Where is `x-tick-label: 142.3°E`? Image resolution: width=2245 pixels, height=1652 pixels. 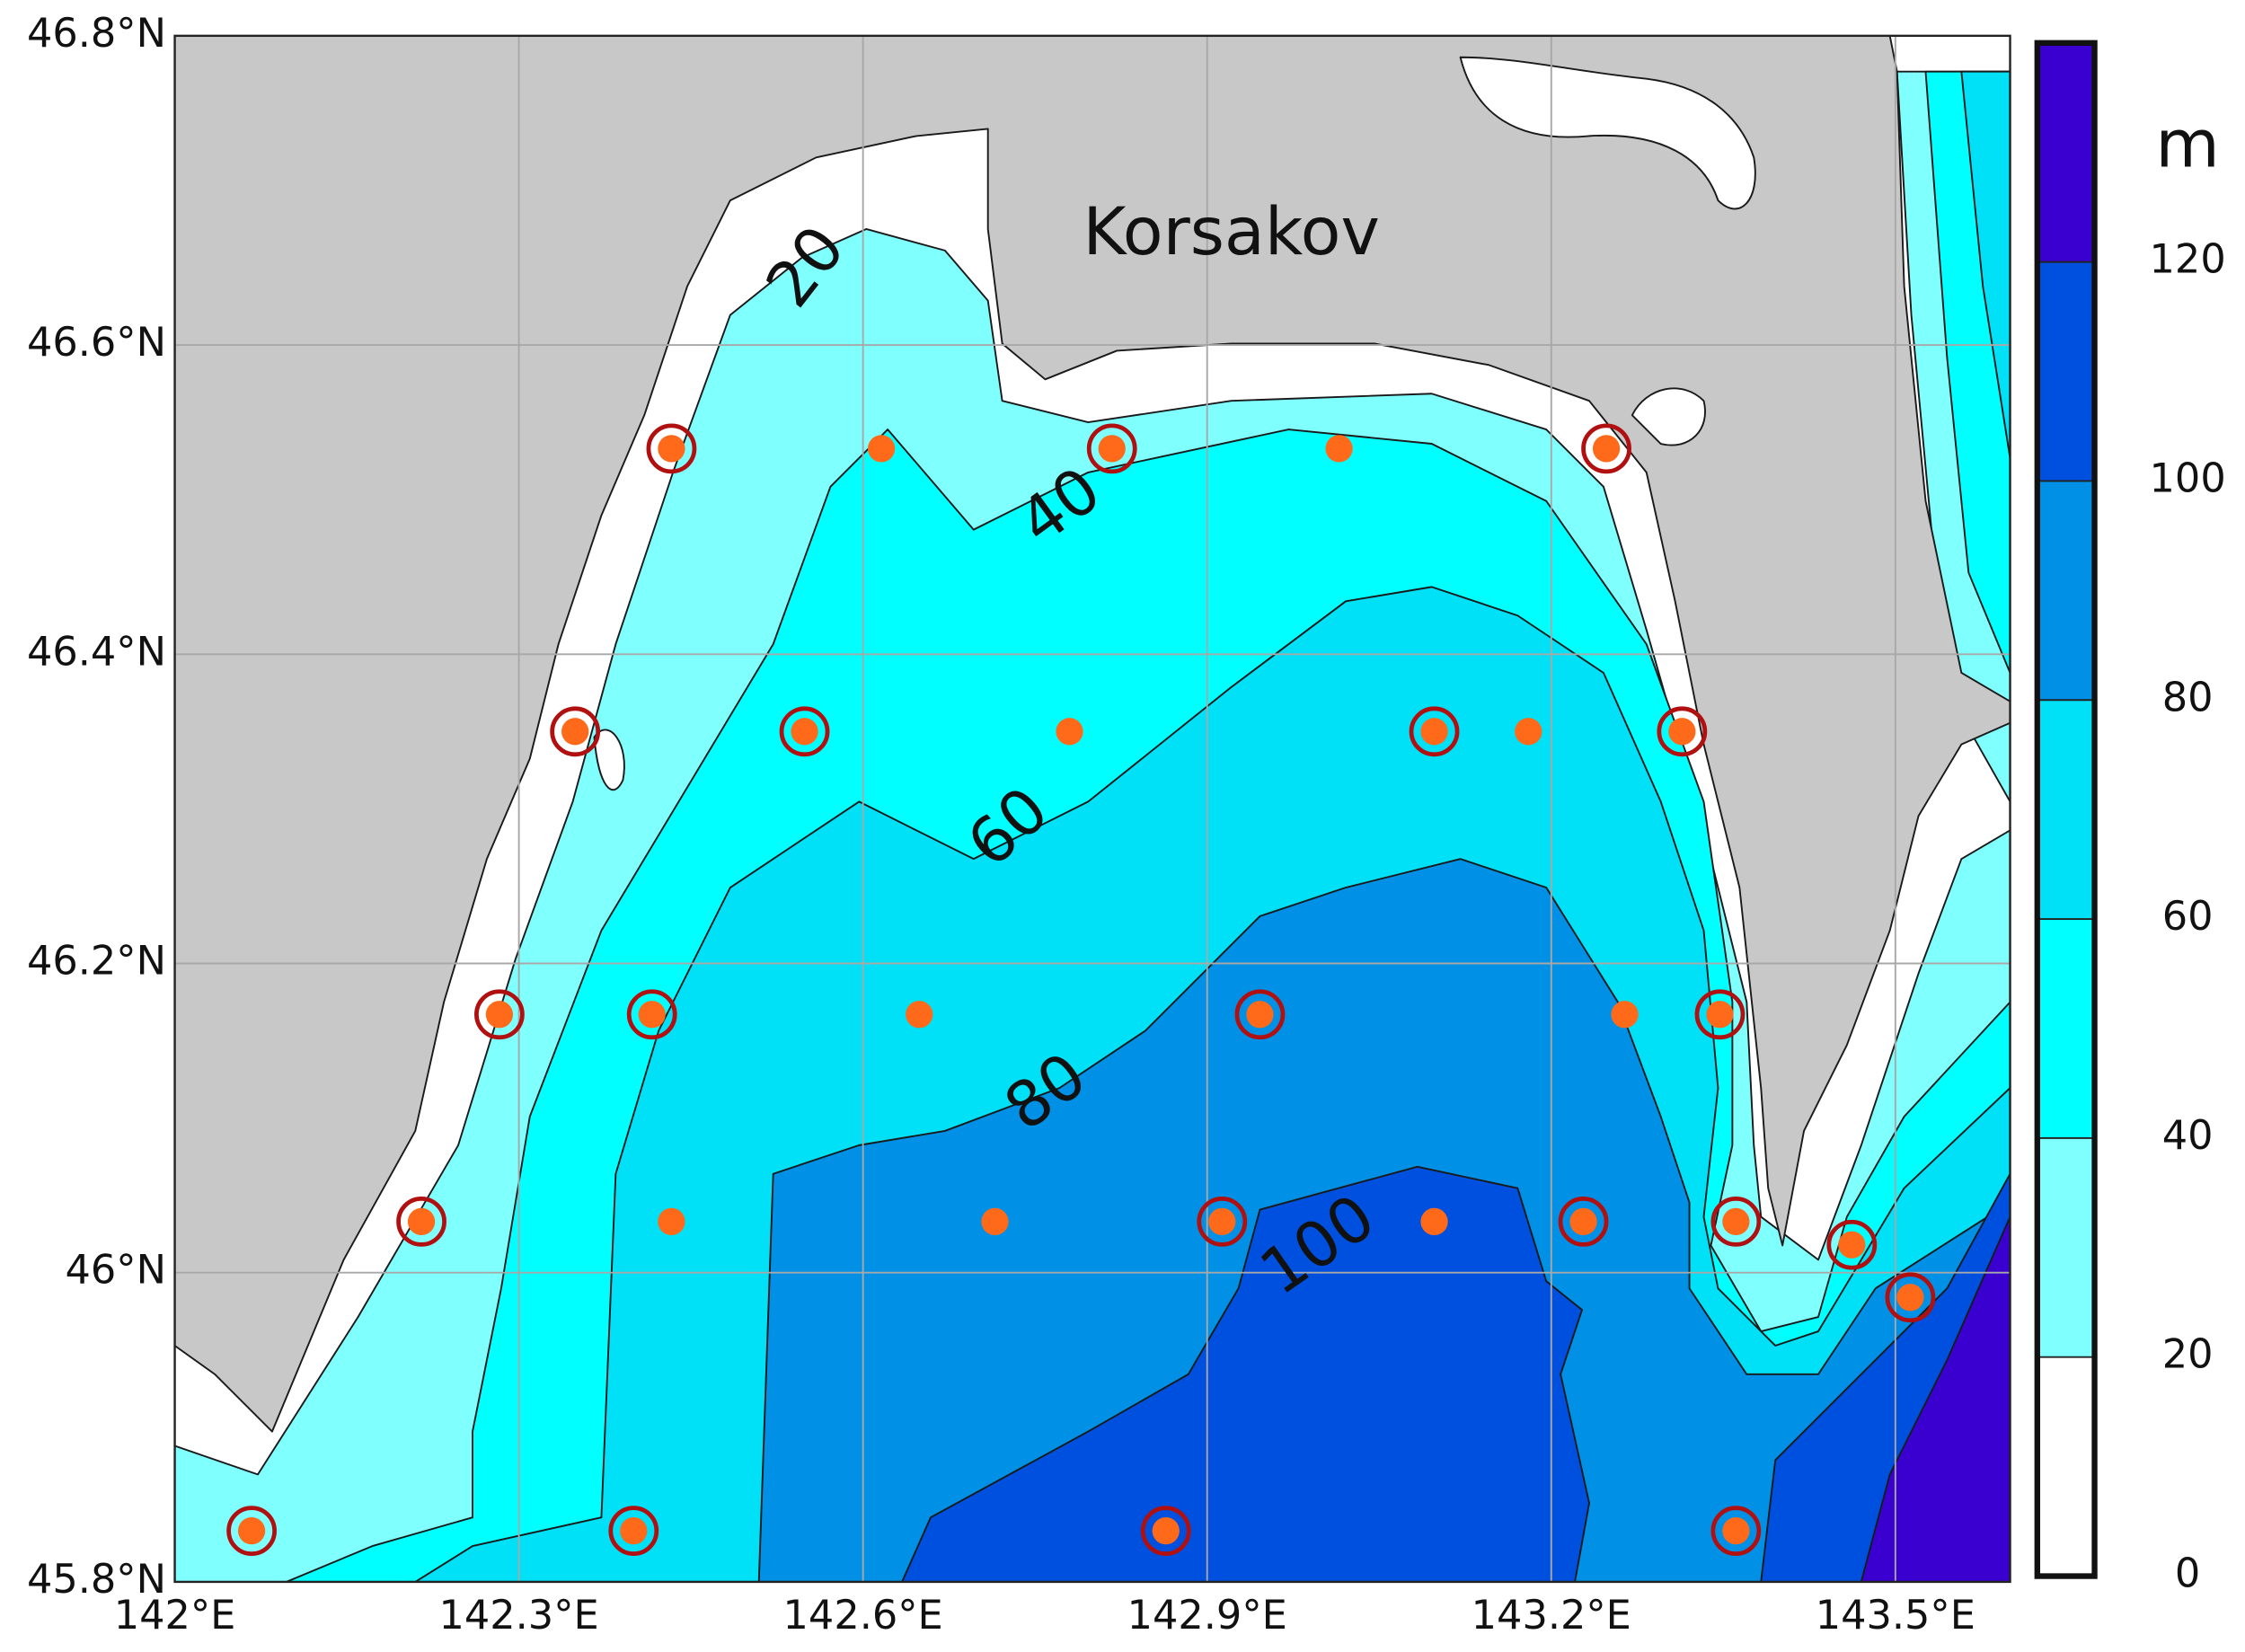
x-tick-label: 142.3°E is located at coordinates (519, 1615).